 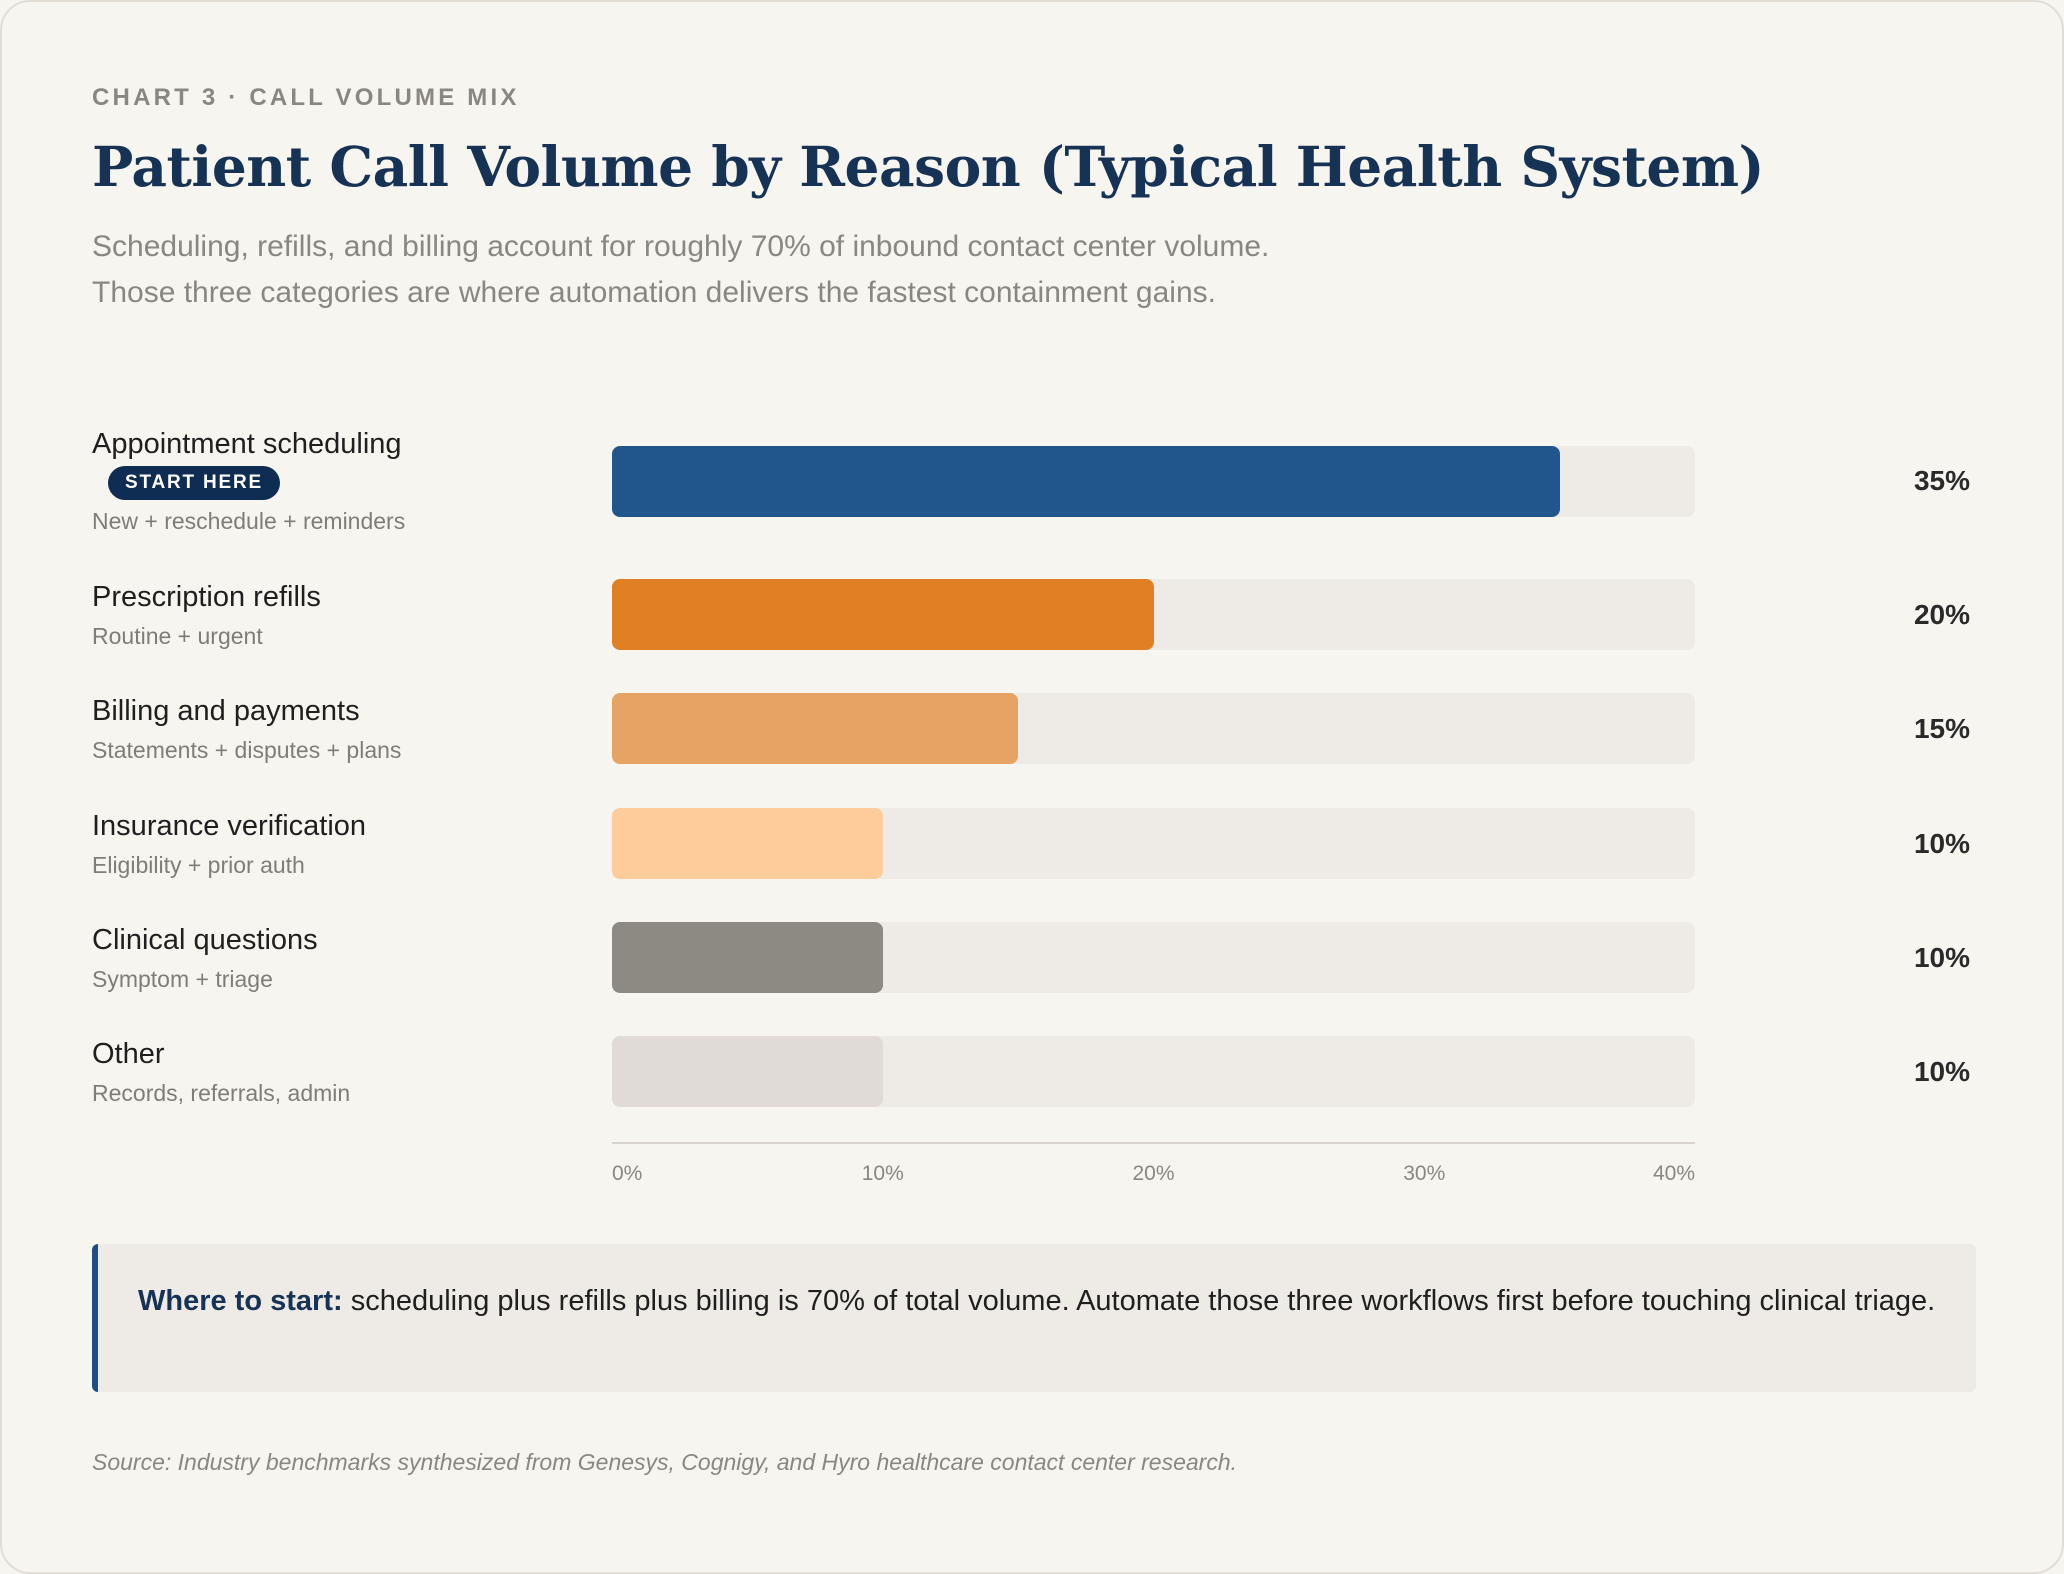 What do you see at coordinates (1941, 614) in the screenshot?
I see `value-label: 20%` at bounding box center [1941, 614].